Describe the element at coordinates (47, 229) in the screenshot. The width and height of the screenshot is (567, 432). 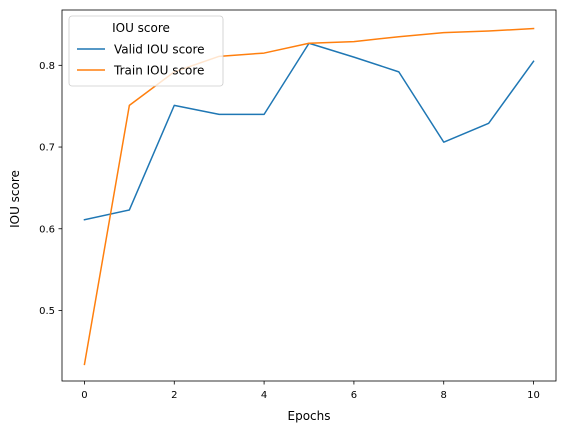
I see `y-tick-label: 0.6` at that location.